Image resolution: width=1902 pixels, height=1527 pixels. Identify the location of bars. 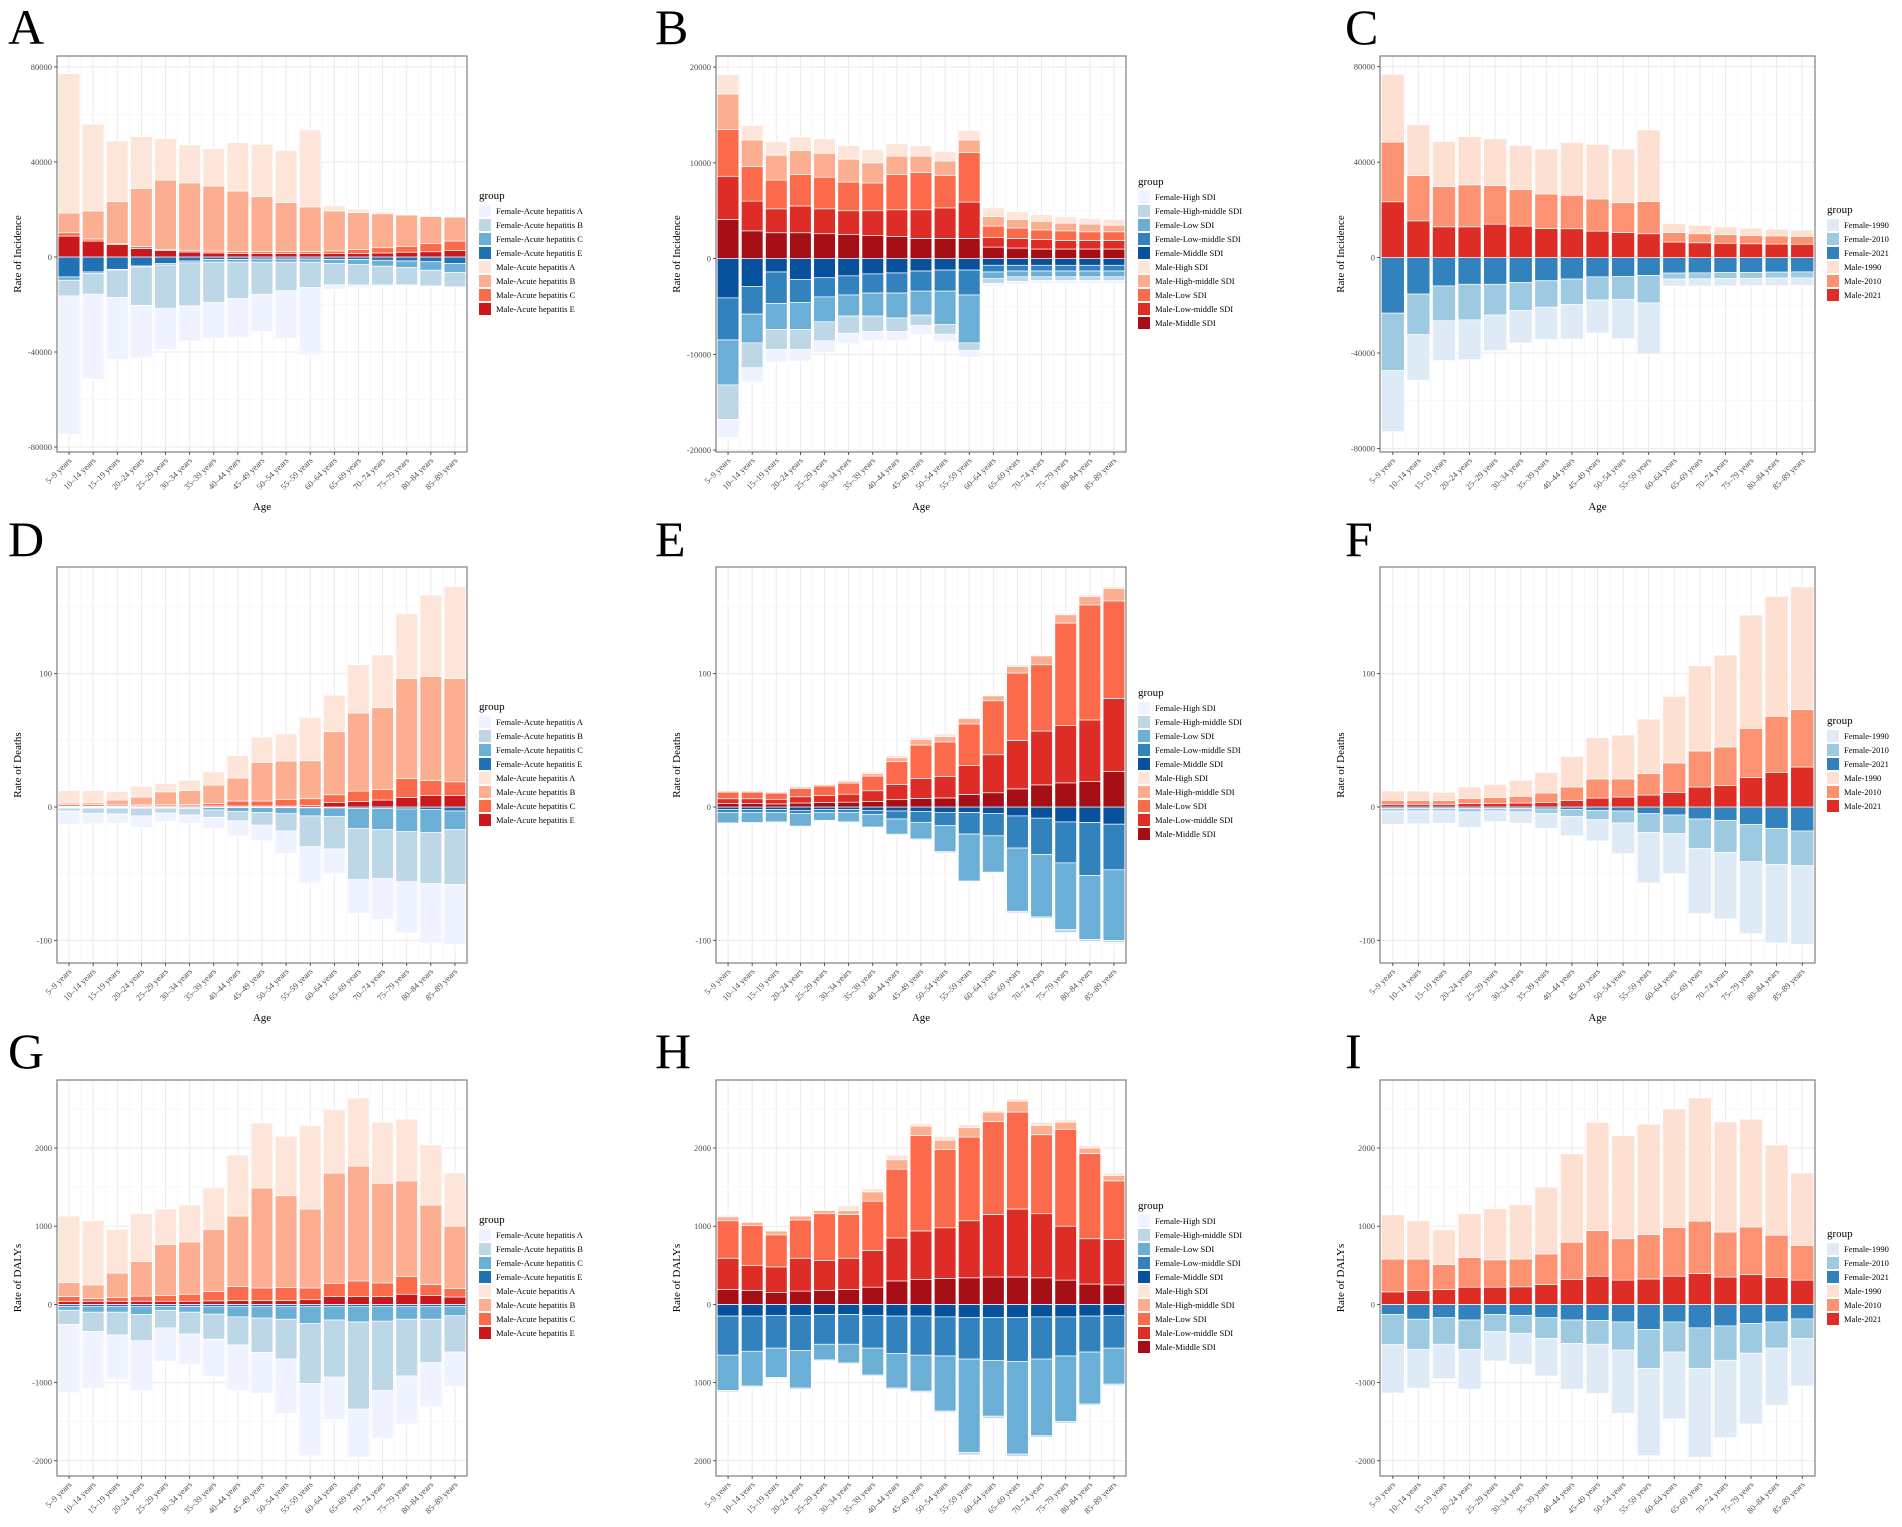
(262, 1277).